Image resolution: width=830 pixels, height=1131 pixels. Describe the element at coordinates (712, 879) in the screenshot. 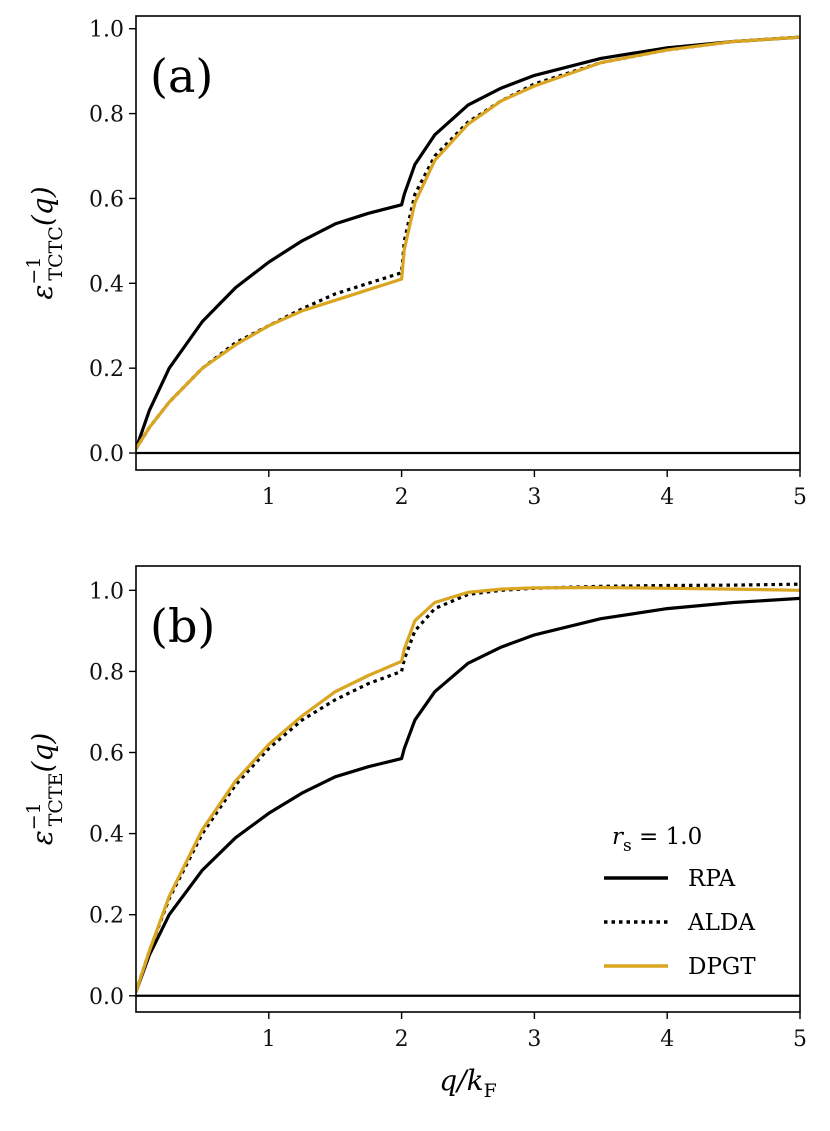

I see `legend-entry-rpa: RPA` at that location.